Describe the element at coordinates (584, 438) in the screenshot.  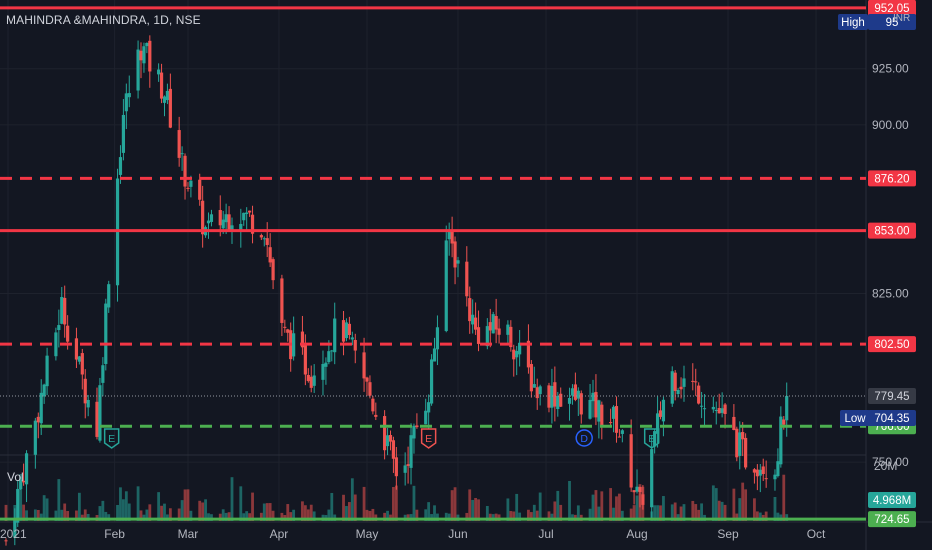
I see `dividend-icon` at that location.